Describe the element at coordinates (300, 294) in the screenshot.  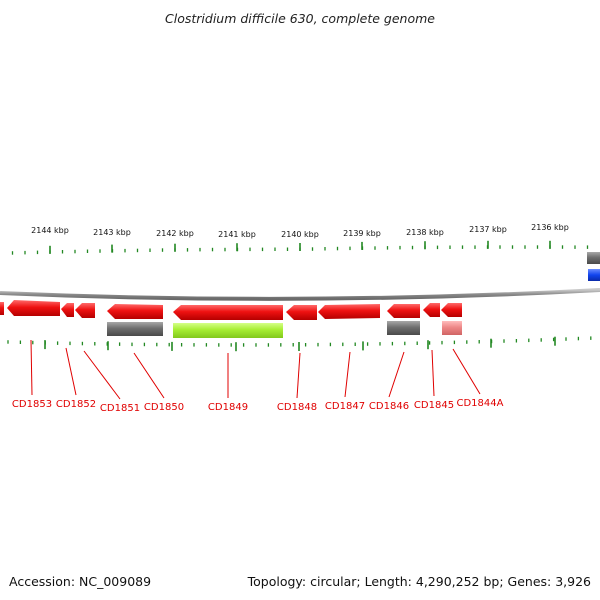
I see `genome-backbone` at that location.